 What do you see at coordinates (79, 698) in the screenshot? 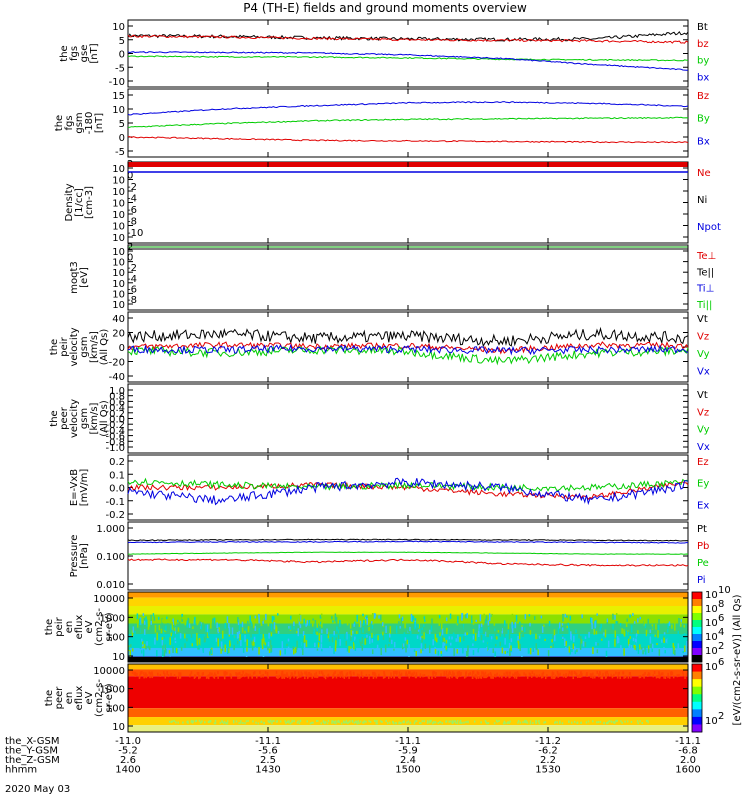
I see `y-axis-label: the peer en eflux eV (cm2-s-sr-eV)` at bounding box center [79, 698].